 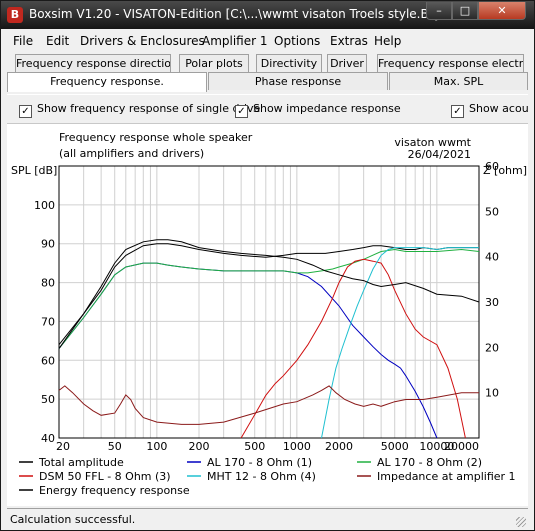 What do you see at coordinates (521, 522) in the screenshot?
I see `resize-grip-icon` at bounding box center [521, 522].